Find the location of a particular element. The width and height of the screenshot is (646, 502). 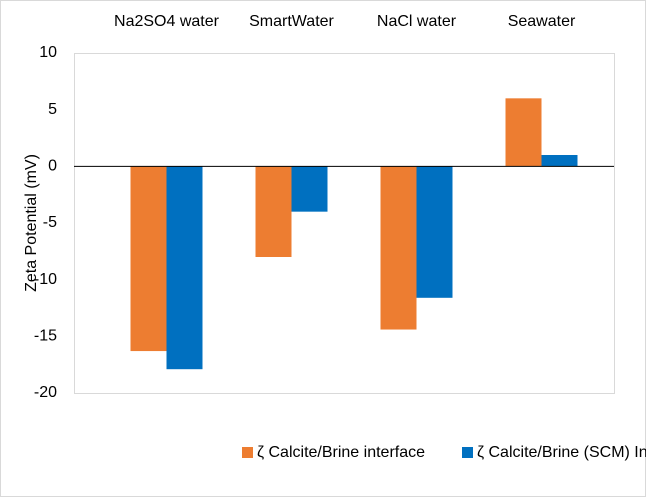

y-tick-label: -15 is located at coordinates (45, 336).